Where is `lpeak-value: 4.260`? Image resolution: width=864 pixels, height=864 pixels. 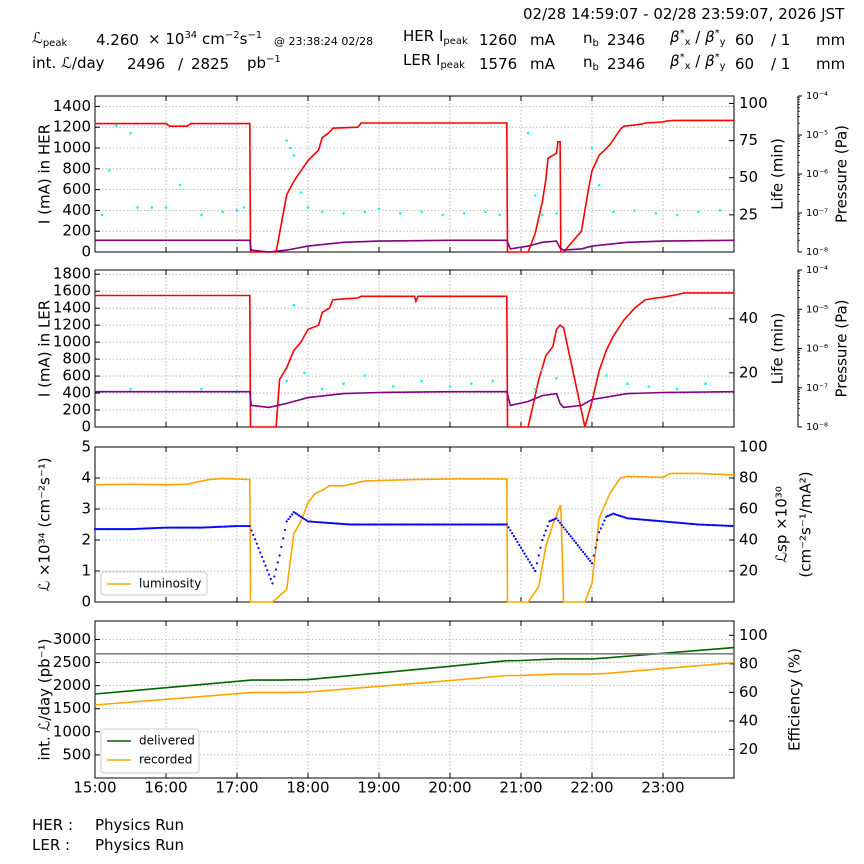
lpeak-value: 4.260 is located at coordinates (117, 40).